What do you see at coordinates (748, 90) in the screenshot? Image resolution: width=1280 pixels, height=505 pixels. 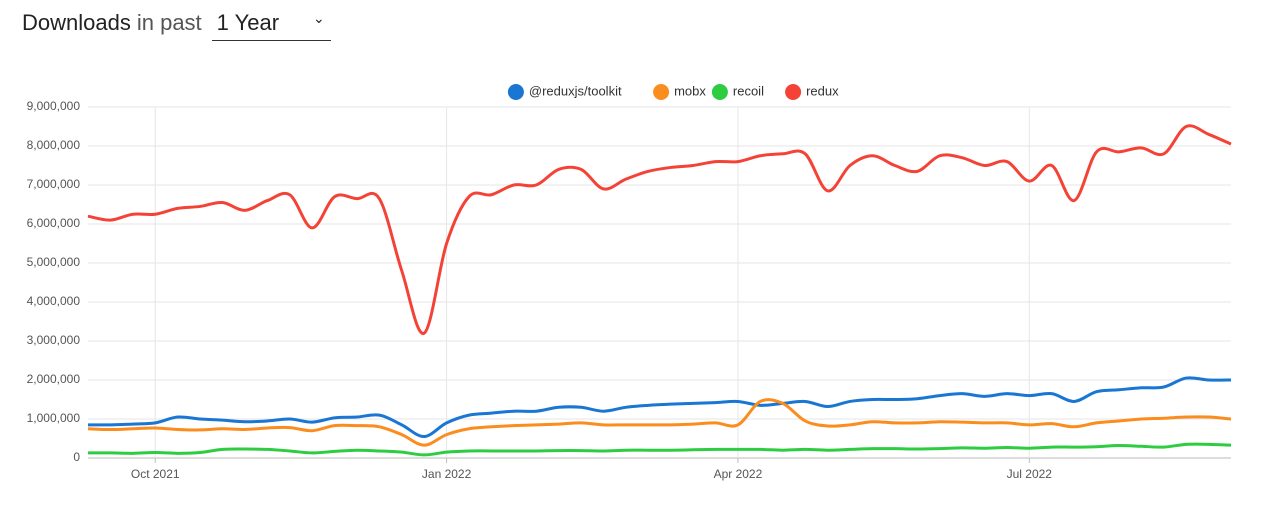 I see `legend-label: recoil` at bounding box center [748, 90].